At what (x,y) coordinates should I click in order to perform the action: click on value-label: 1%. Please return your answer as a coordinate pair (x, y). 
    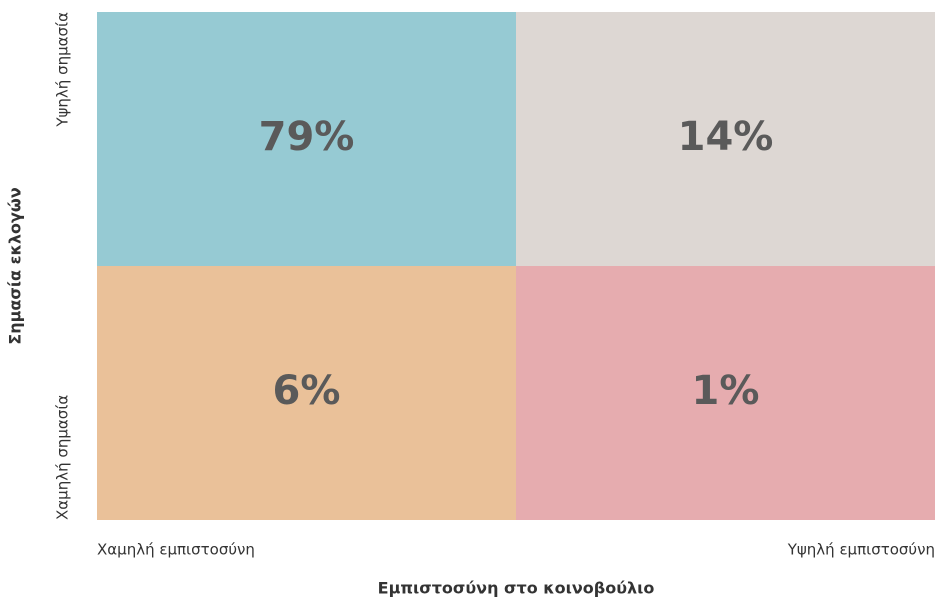
    Looking at the image, I should click on (726, 391).